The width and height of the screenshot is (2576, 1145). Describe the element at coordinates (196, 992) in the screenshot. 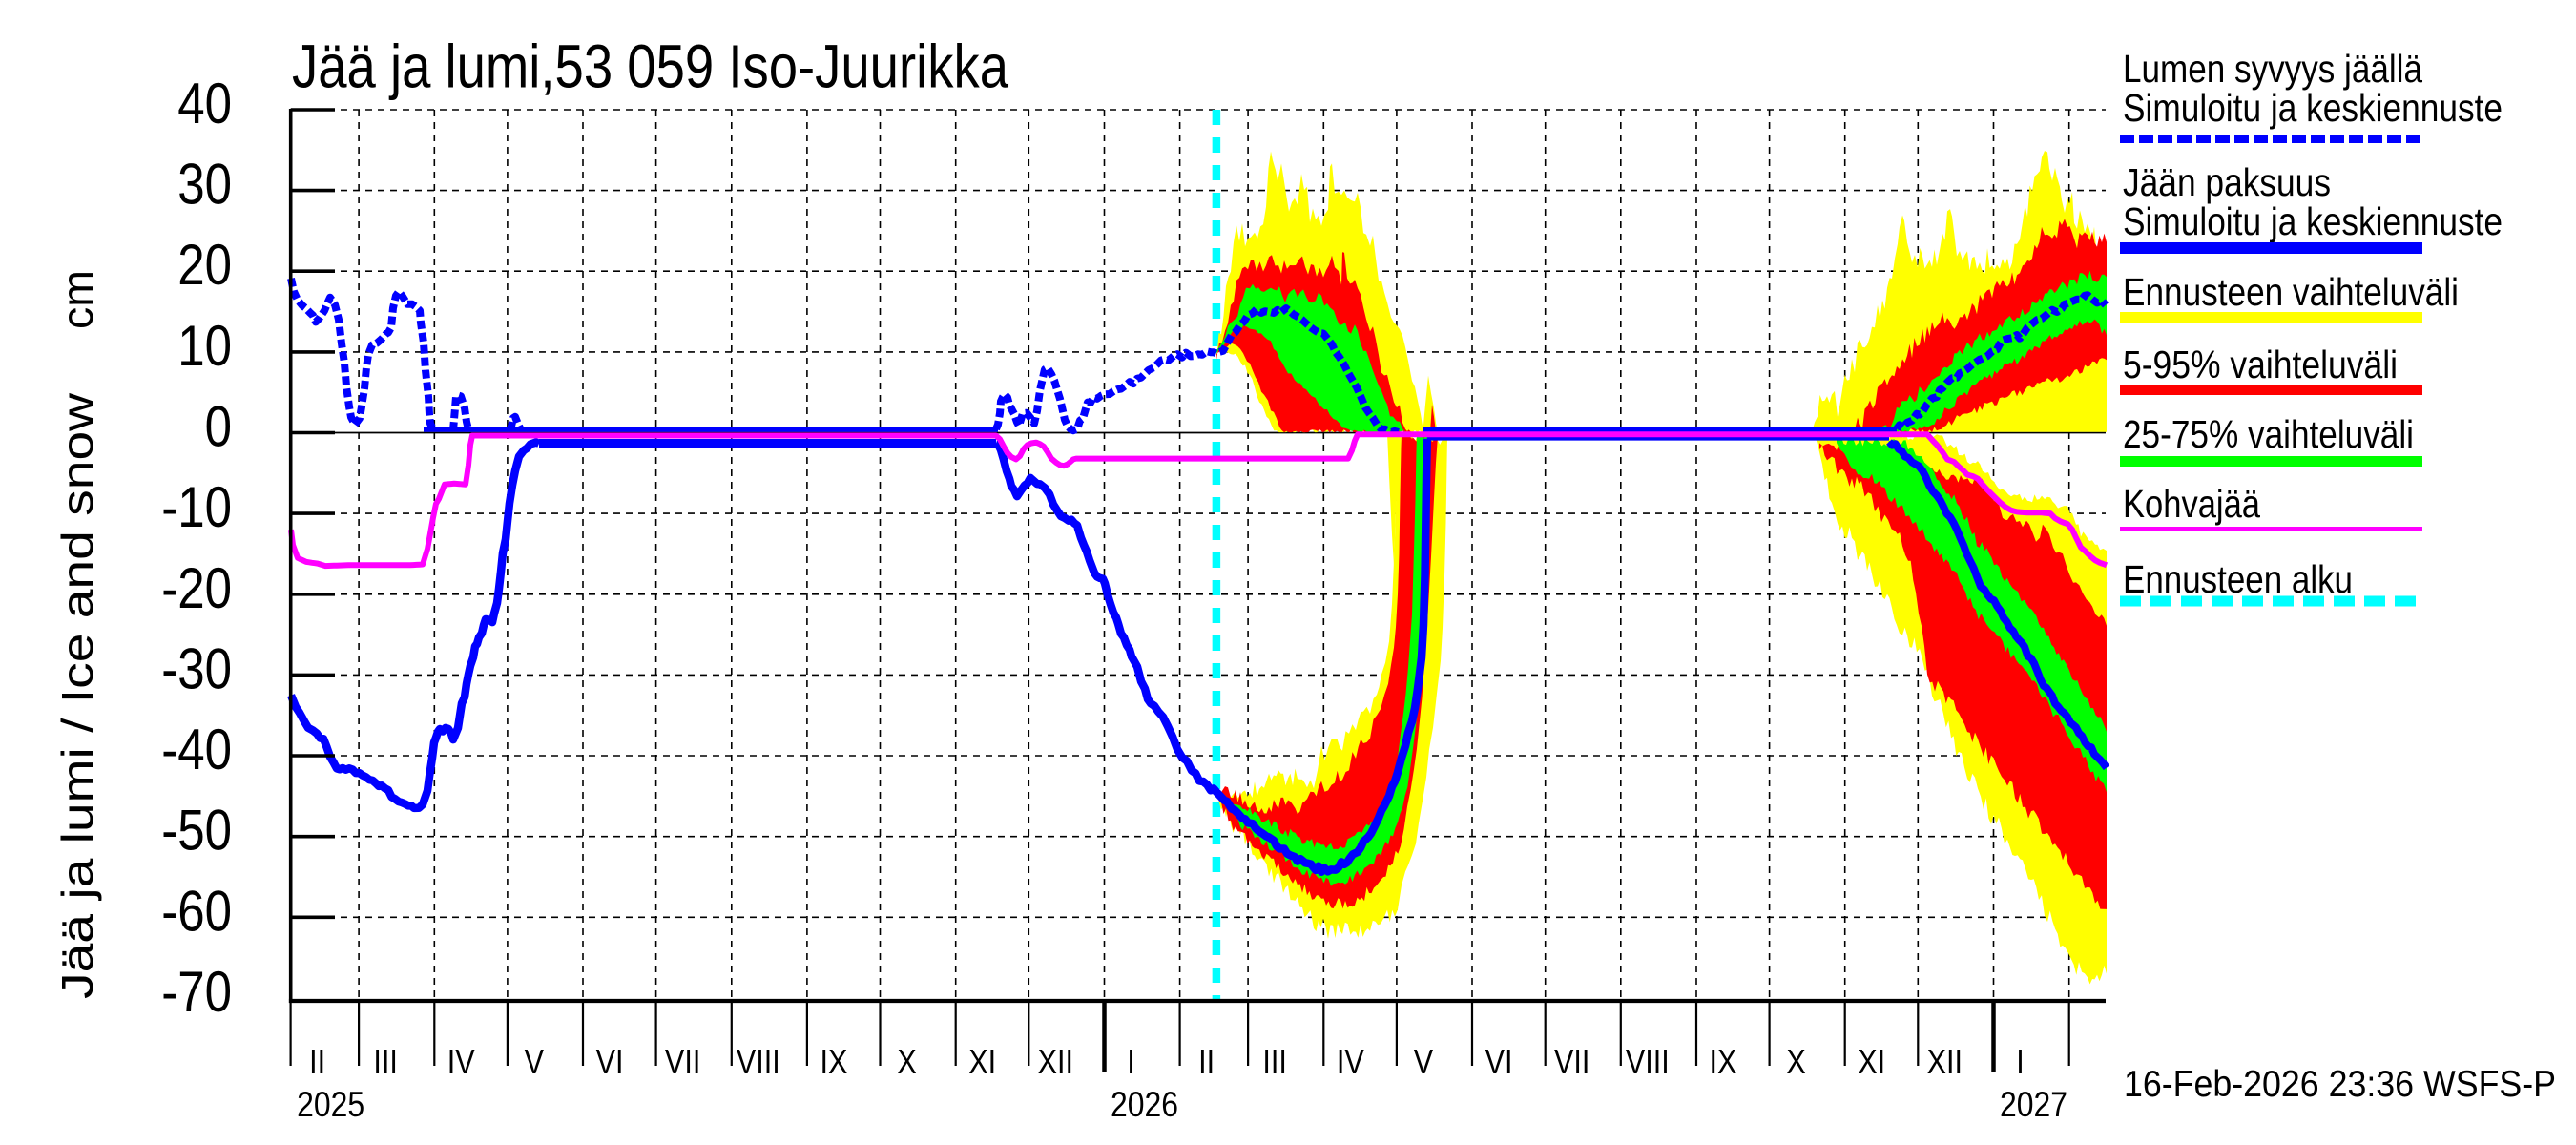

I see `svg-text: -70` at that location.